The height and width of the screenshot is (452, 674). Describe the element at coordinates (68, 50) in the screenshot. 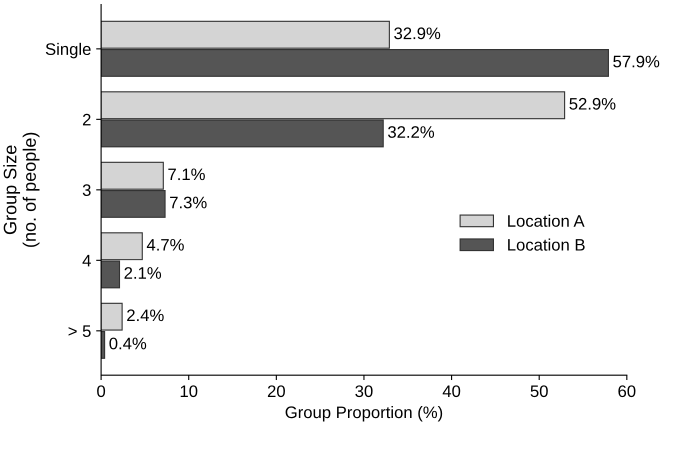

I see `y-tick-label: Single` at that location.